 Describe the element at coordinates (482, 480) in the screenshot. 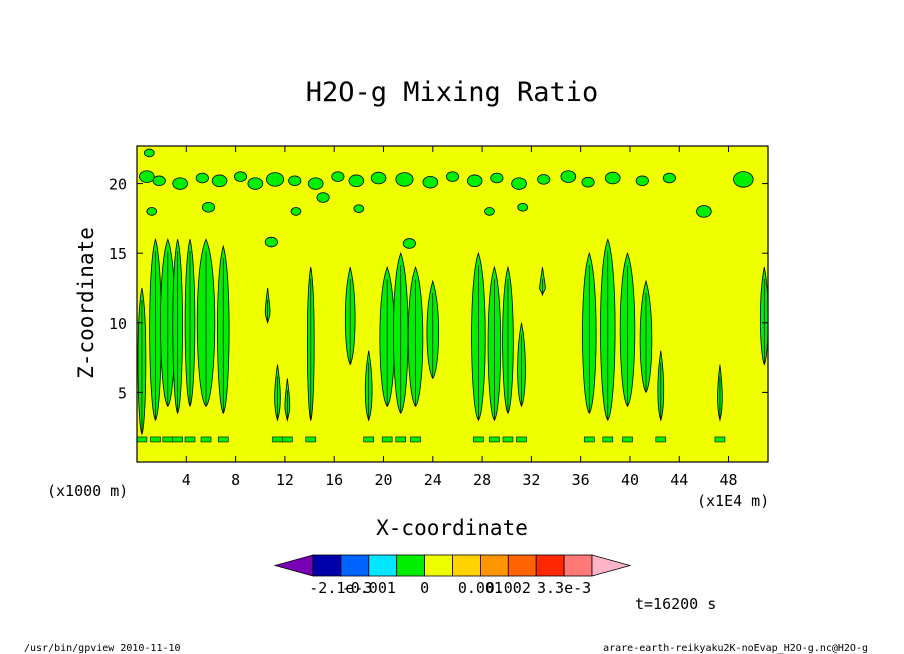

I see `x-tick-label: 28` at that location.